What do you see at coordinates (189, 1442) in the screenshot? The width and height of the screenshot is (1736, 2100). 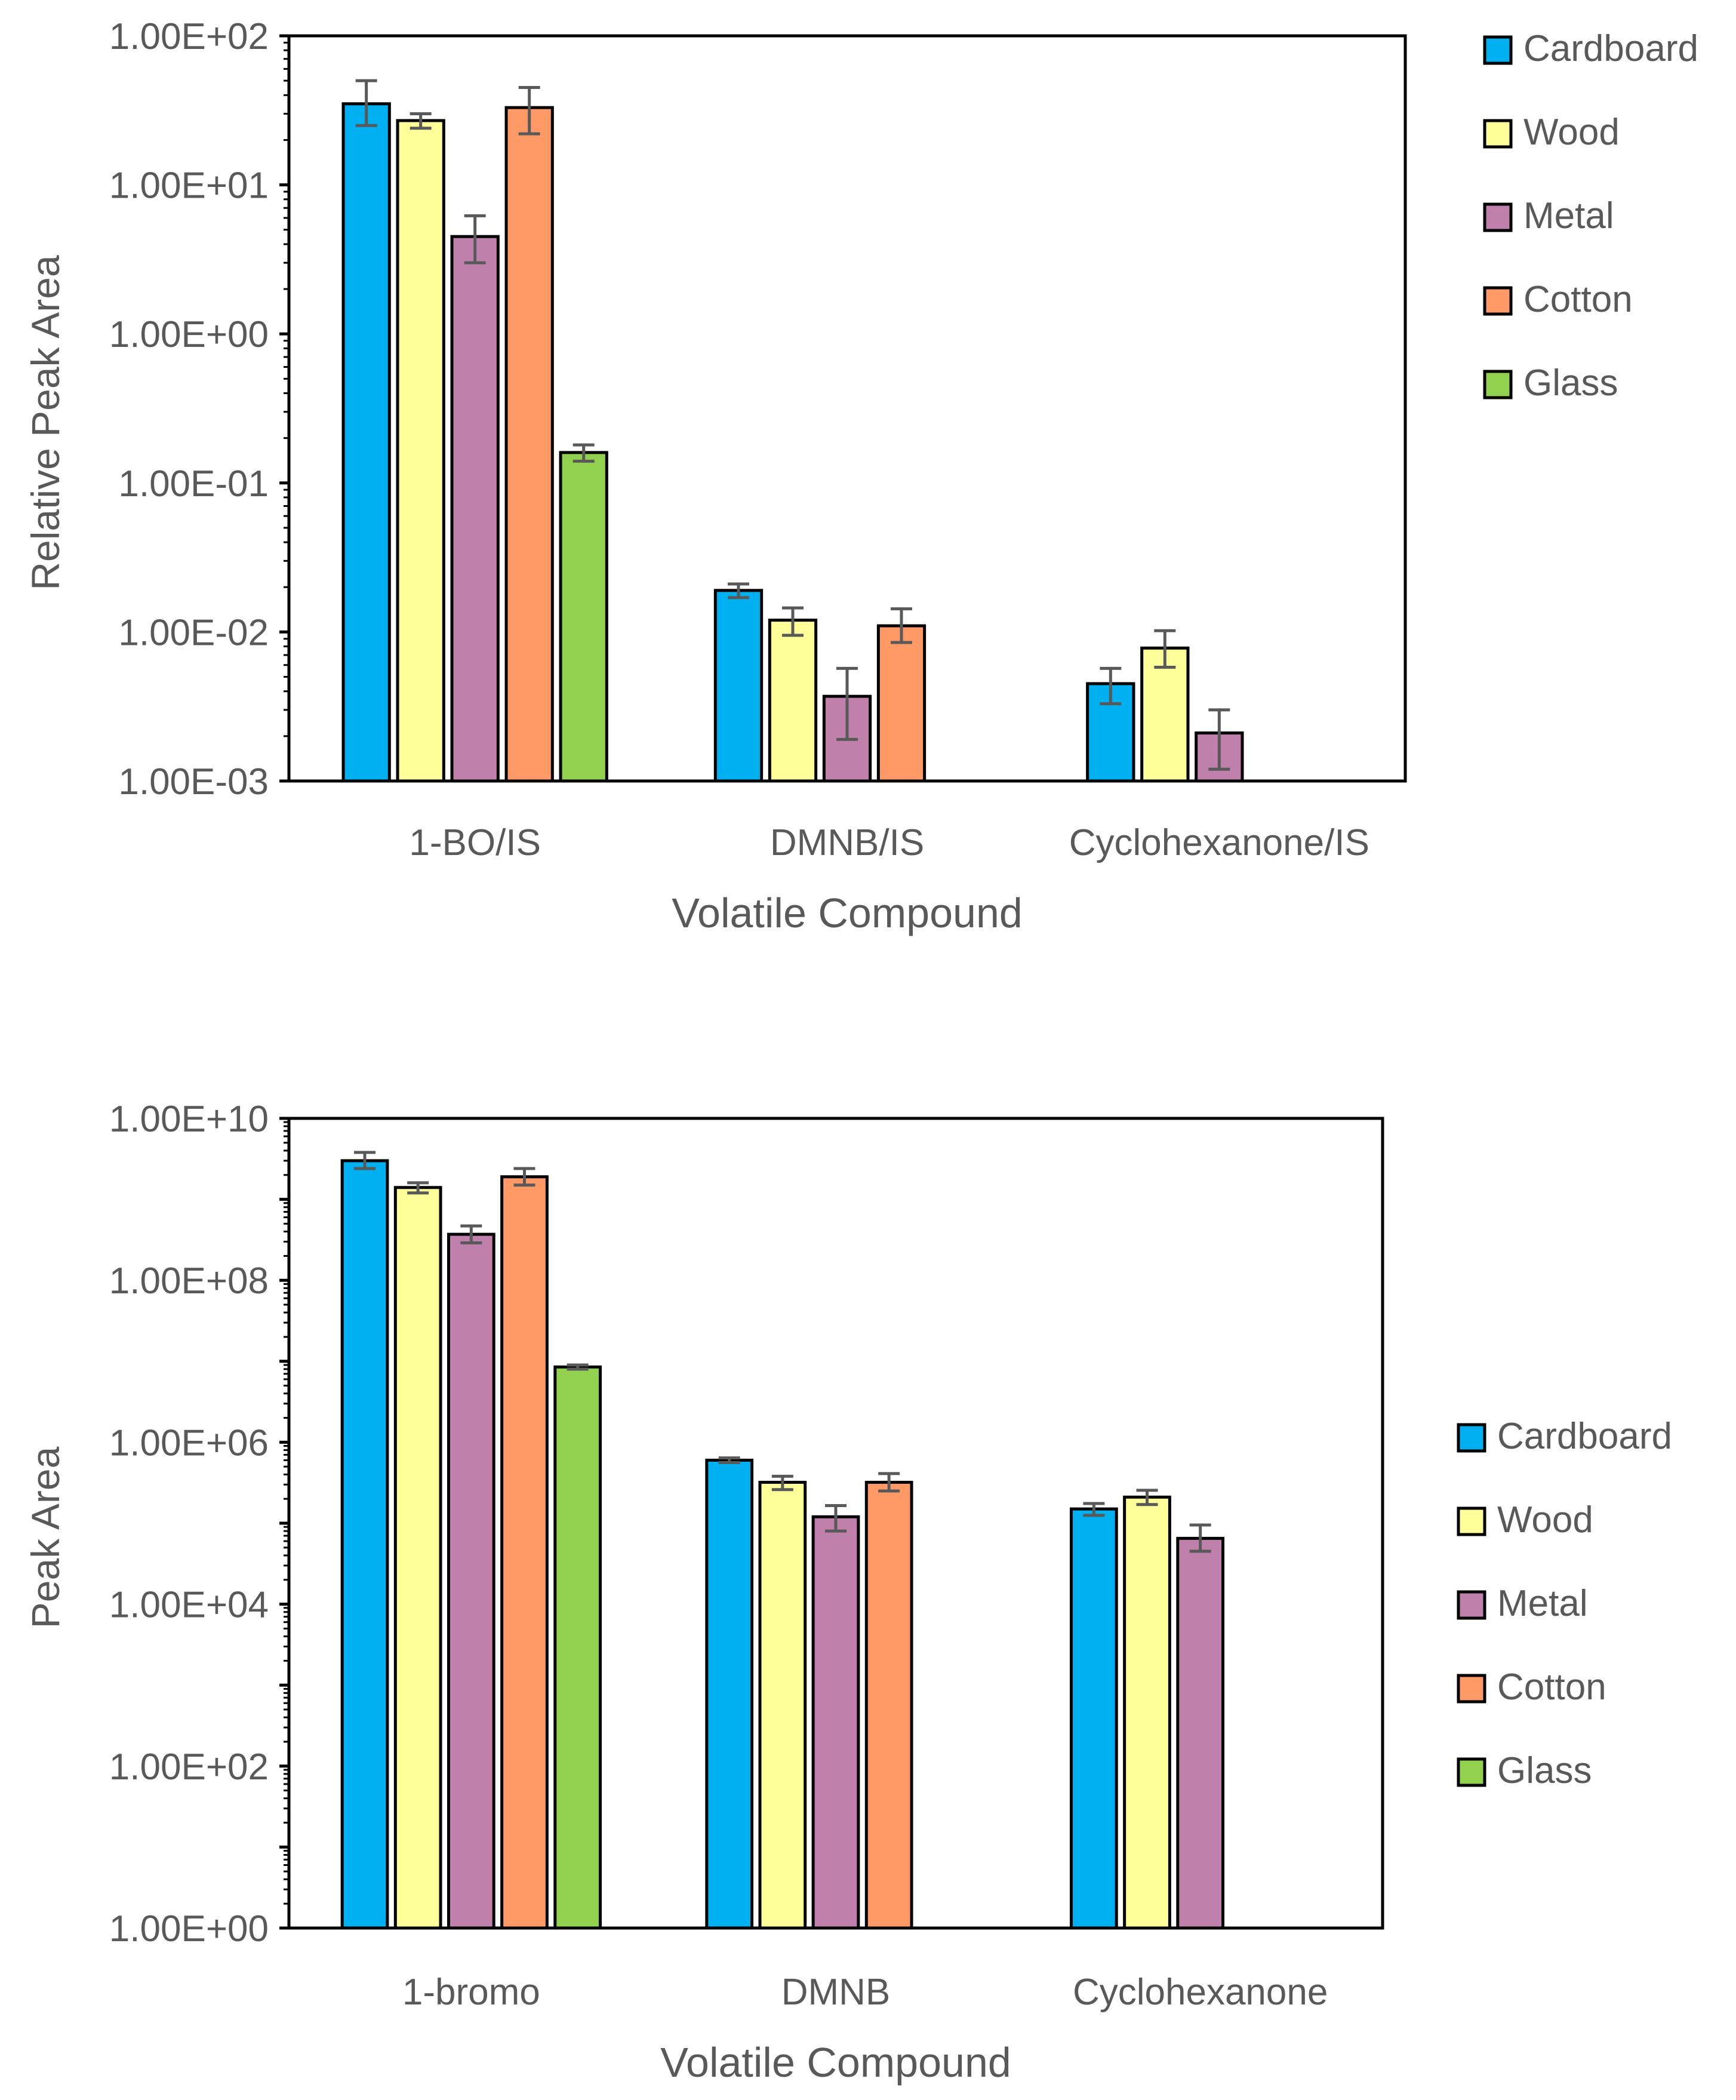 I see `y-tick-label: 1.00E+06` at bounding box center [189, 1442].